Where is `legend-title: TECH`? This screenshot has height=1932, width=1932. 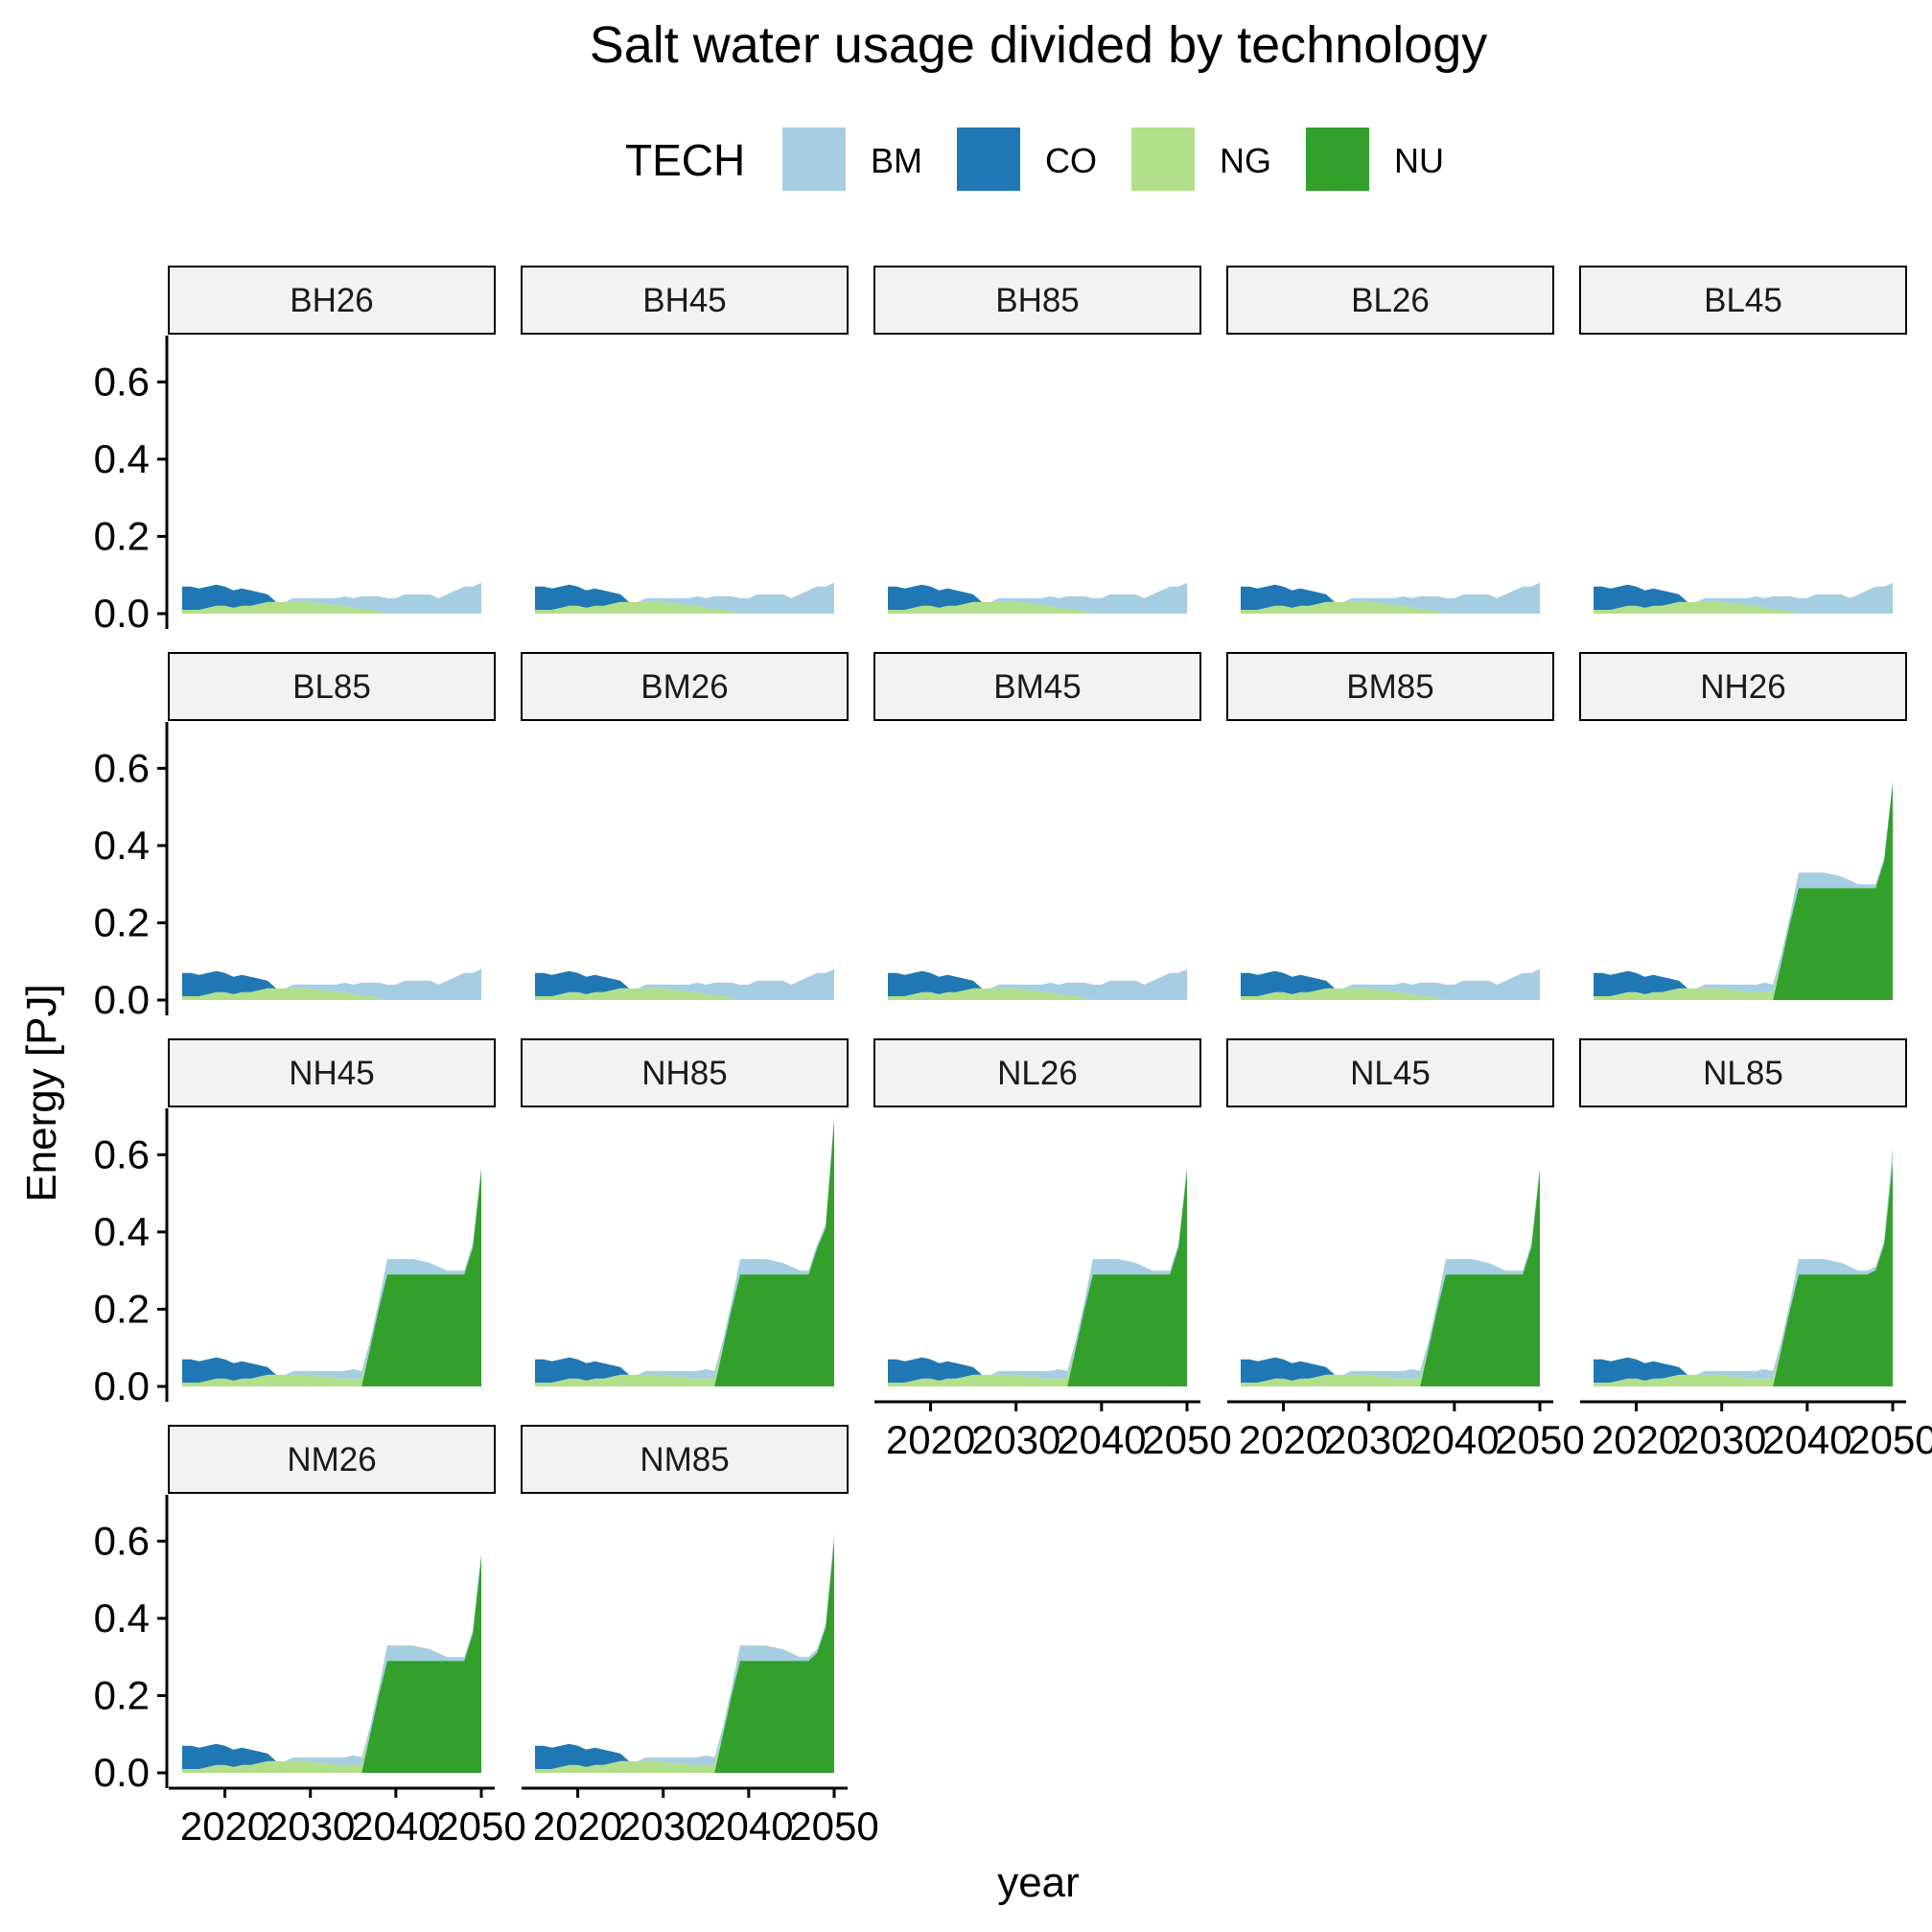 legend-title: TECH is located at coordinates (685, 160).